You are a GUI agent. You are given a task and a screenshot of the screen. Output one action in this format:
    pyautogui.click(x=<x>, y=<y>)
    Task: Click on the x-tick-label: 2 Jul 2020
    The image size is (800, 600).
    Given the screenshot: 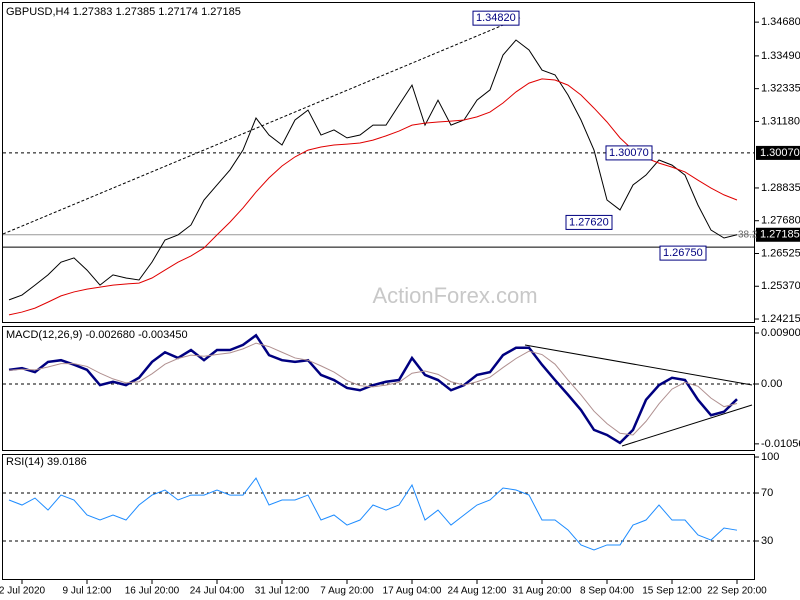 What is the action you would take?
    pyautogui.click(x=23, y=591)
    